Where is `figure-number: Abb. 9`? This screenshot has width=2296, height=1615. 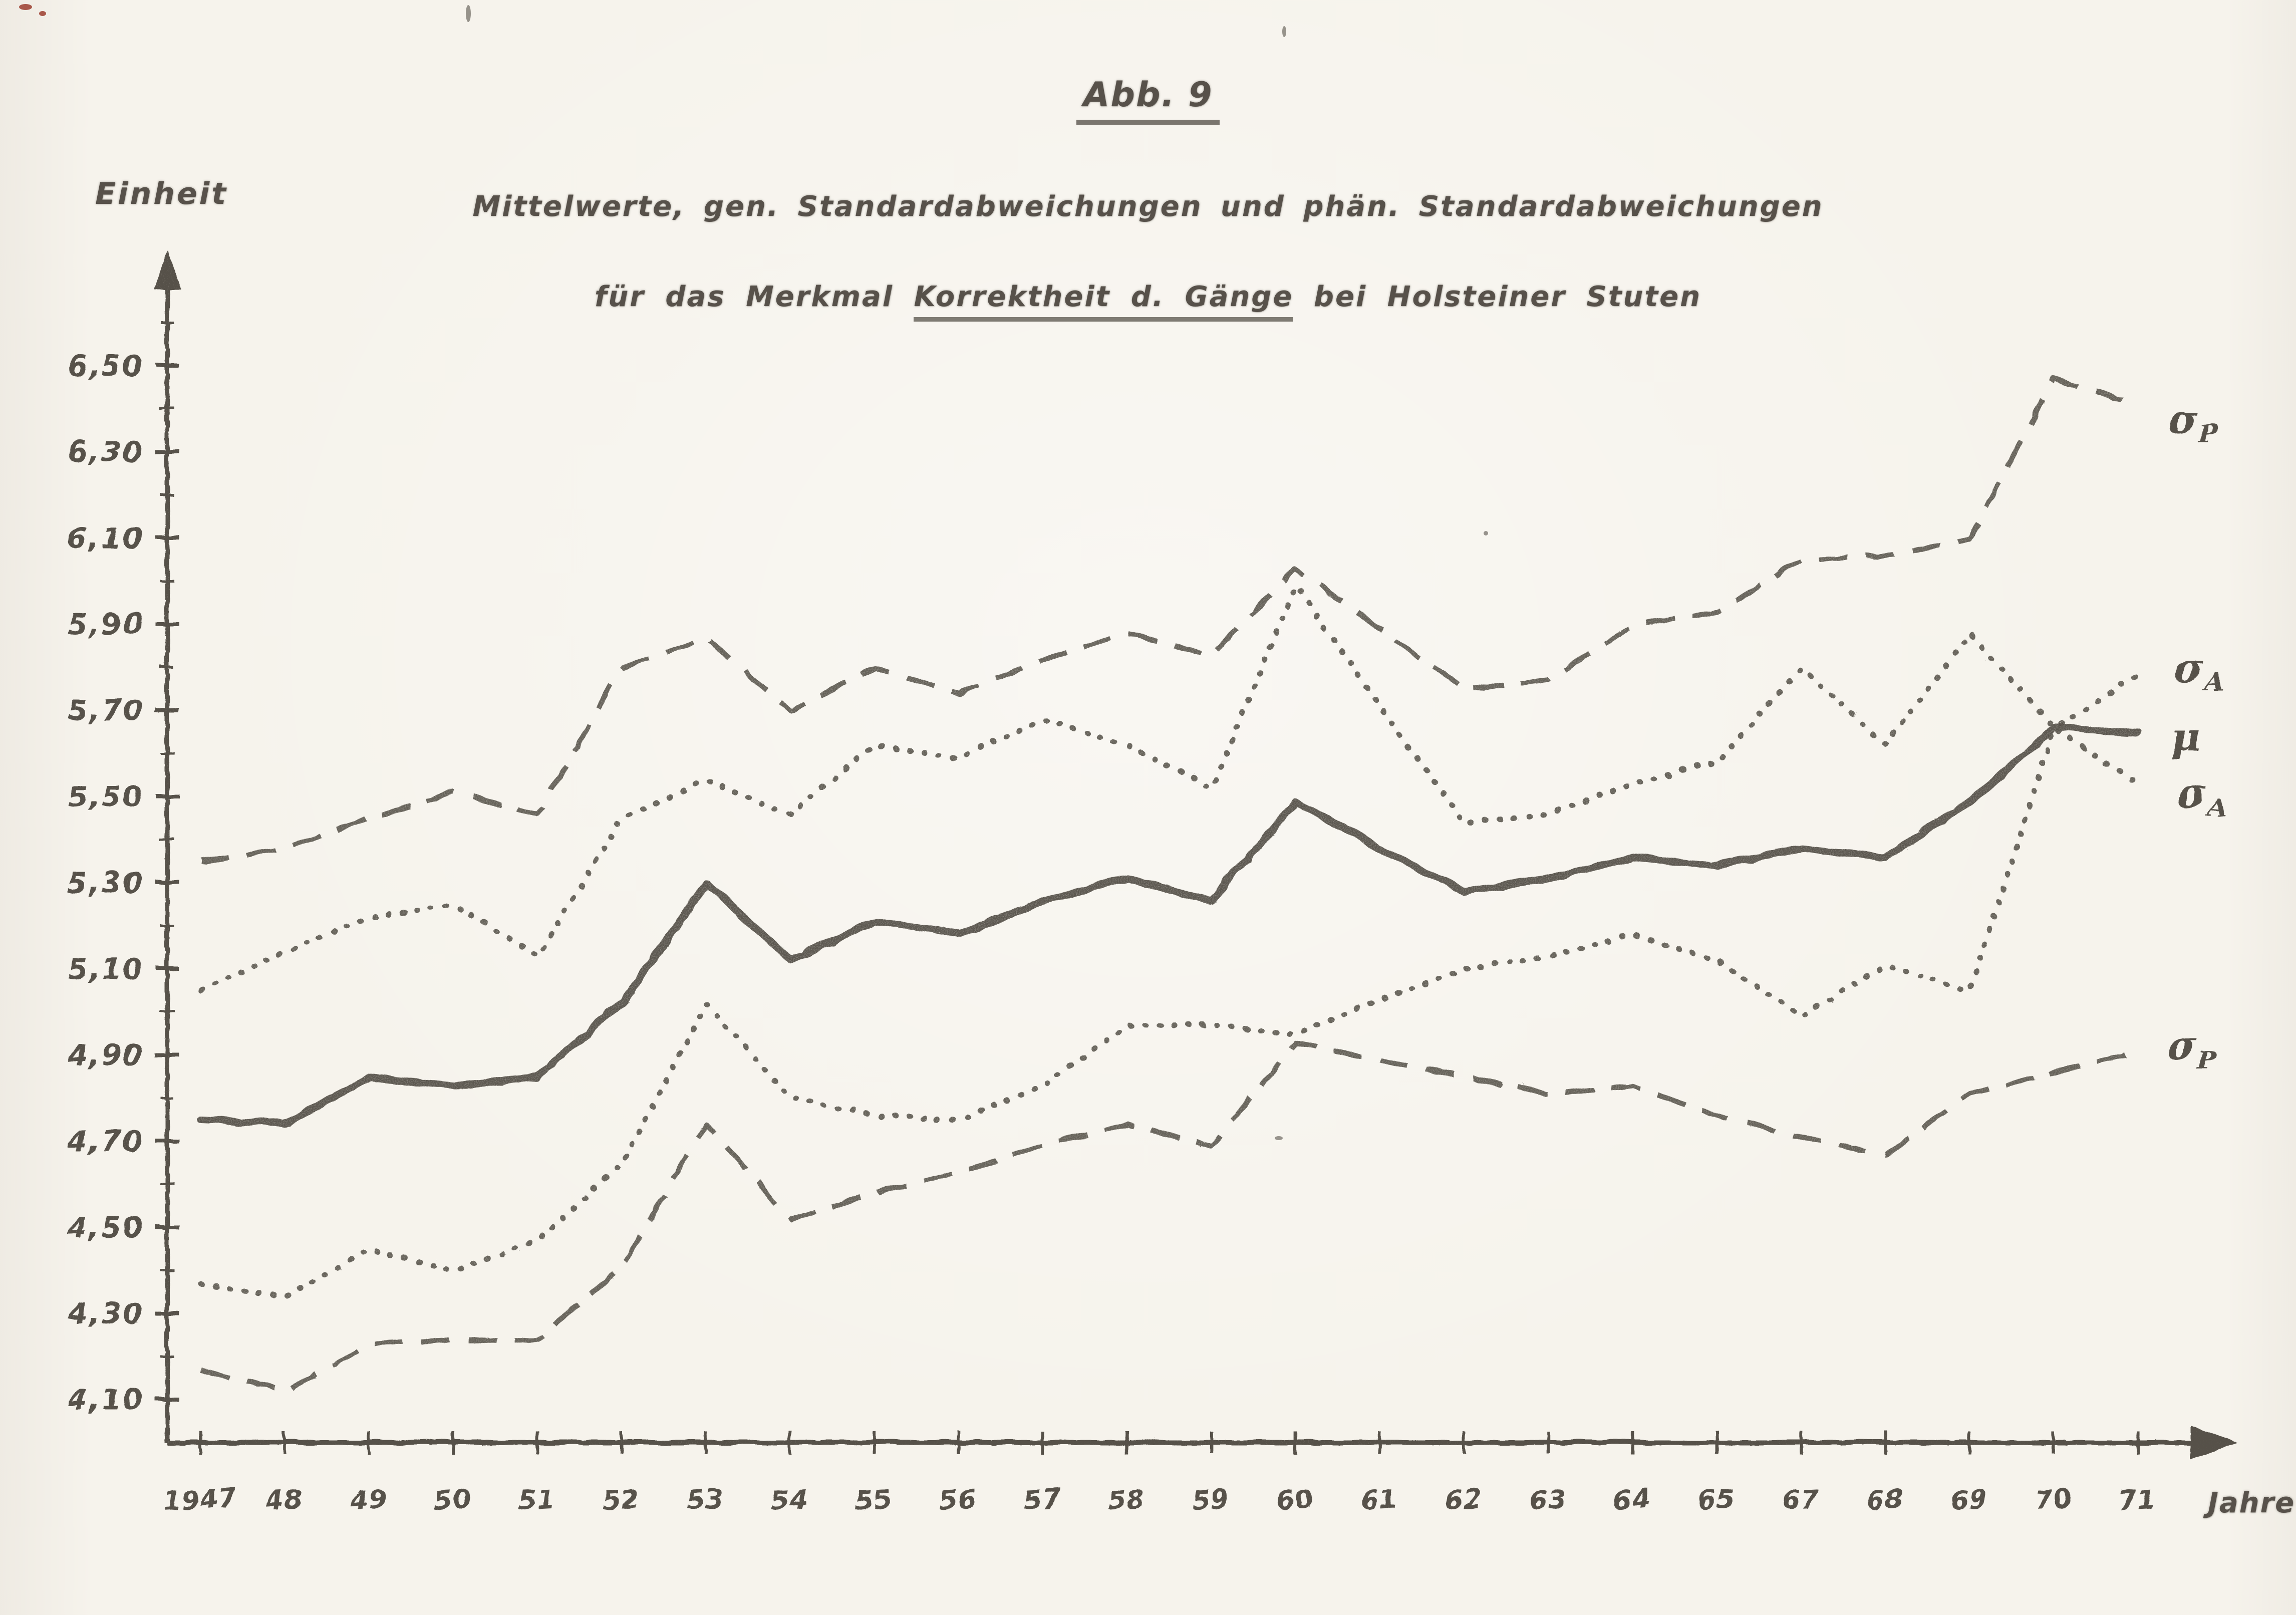
figure-number: Abb. 9 is located at coordinates (1148, 100).